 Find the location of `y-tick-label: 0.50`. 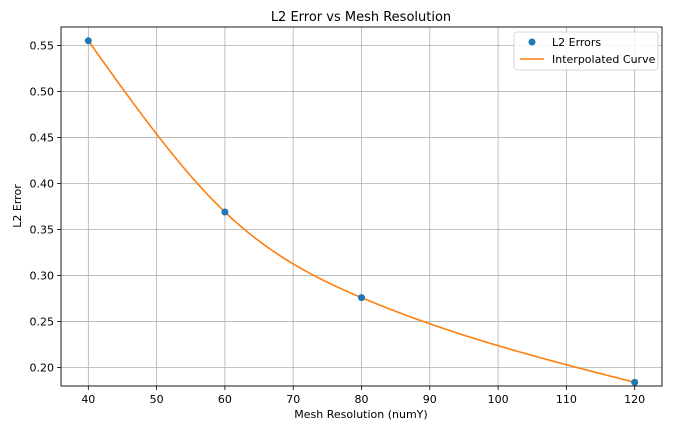

y-tick-label: 0.50 is located at coordinates (42, 91).